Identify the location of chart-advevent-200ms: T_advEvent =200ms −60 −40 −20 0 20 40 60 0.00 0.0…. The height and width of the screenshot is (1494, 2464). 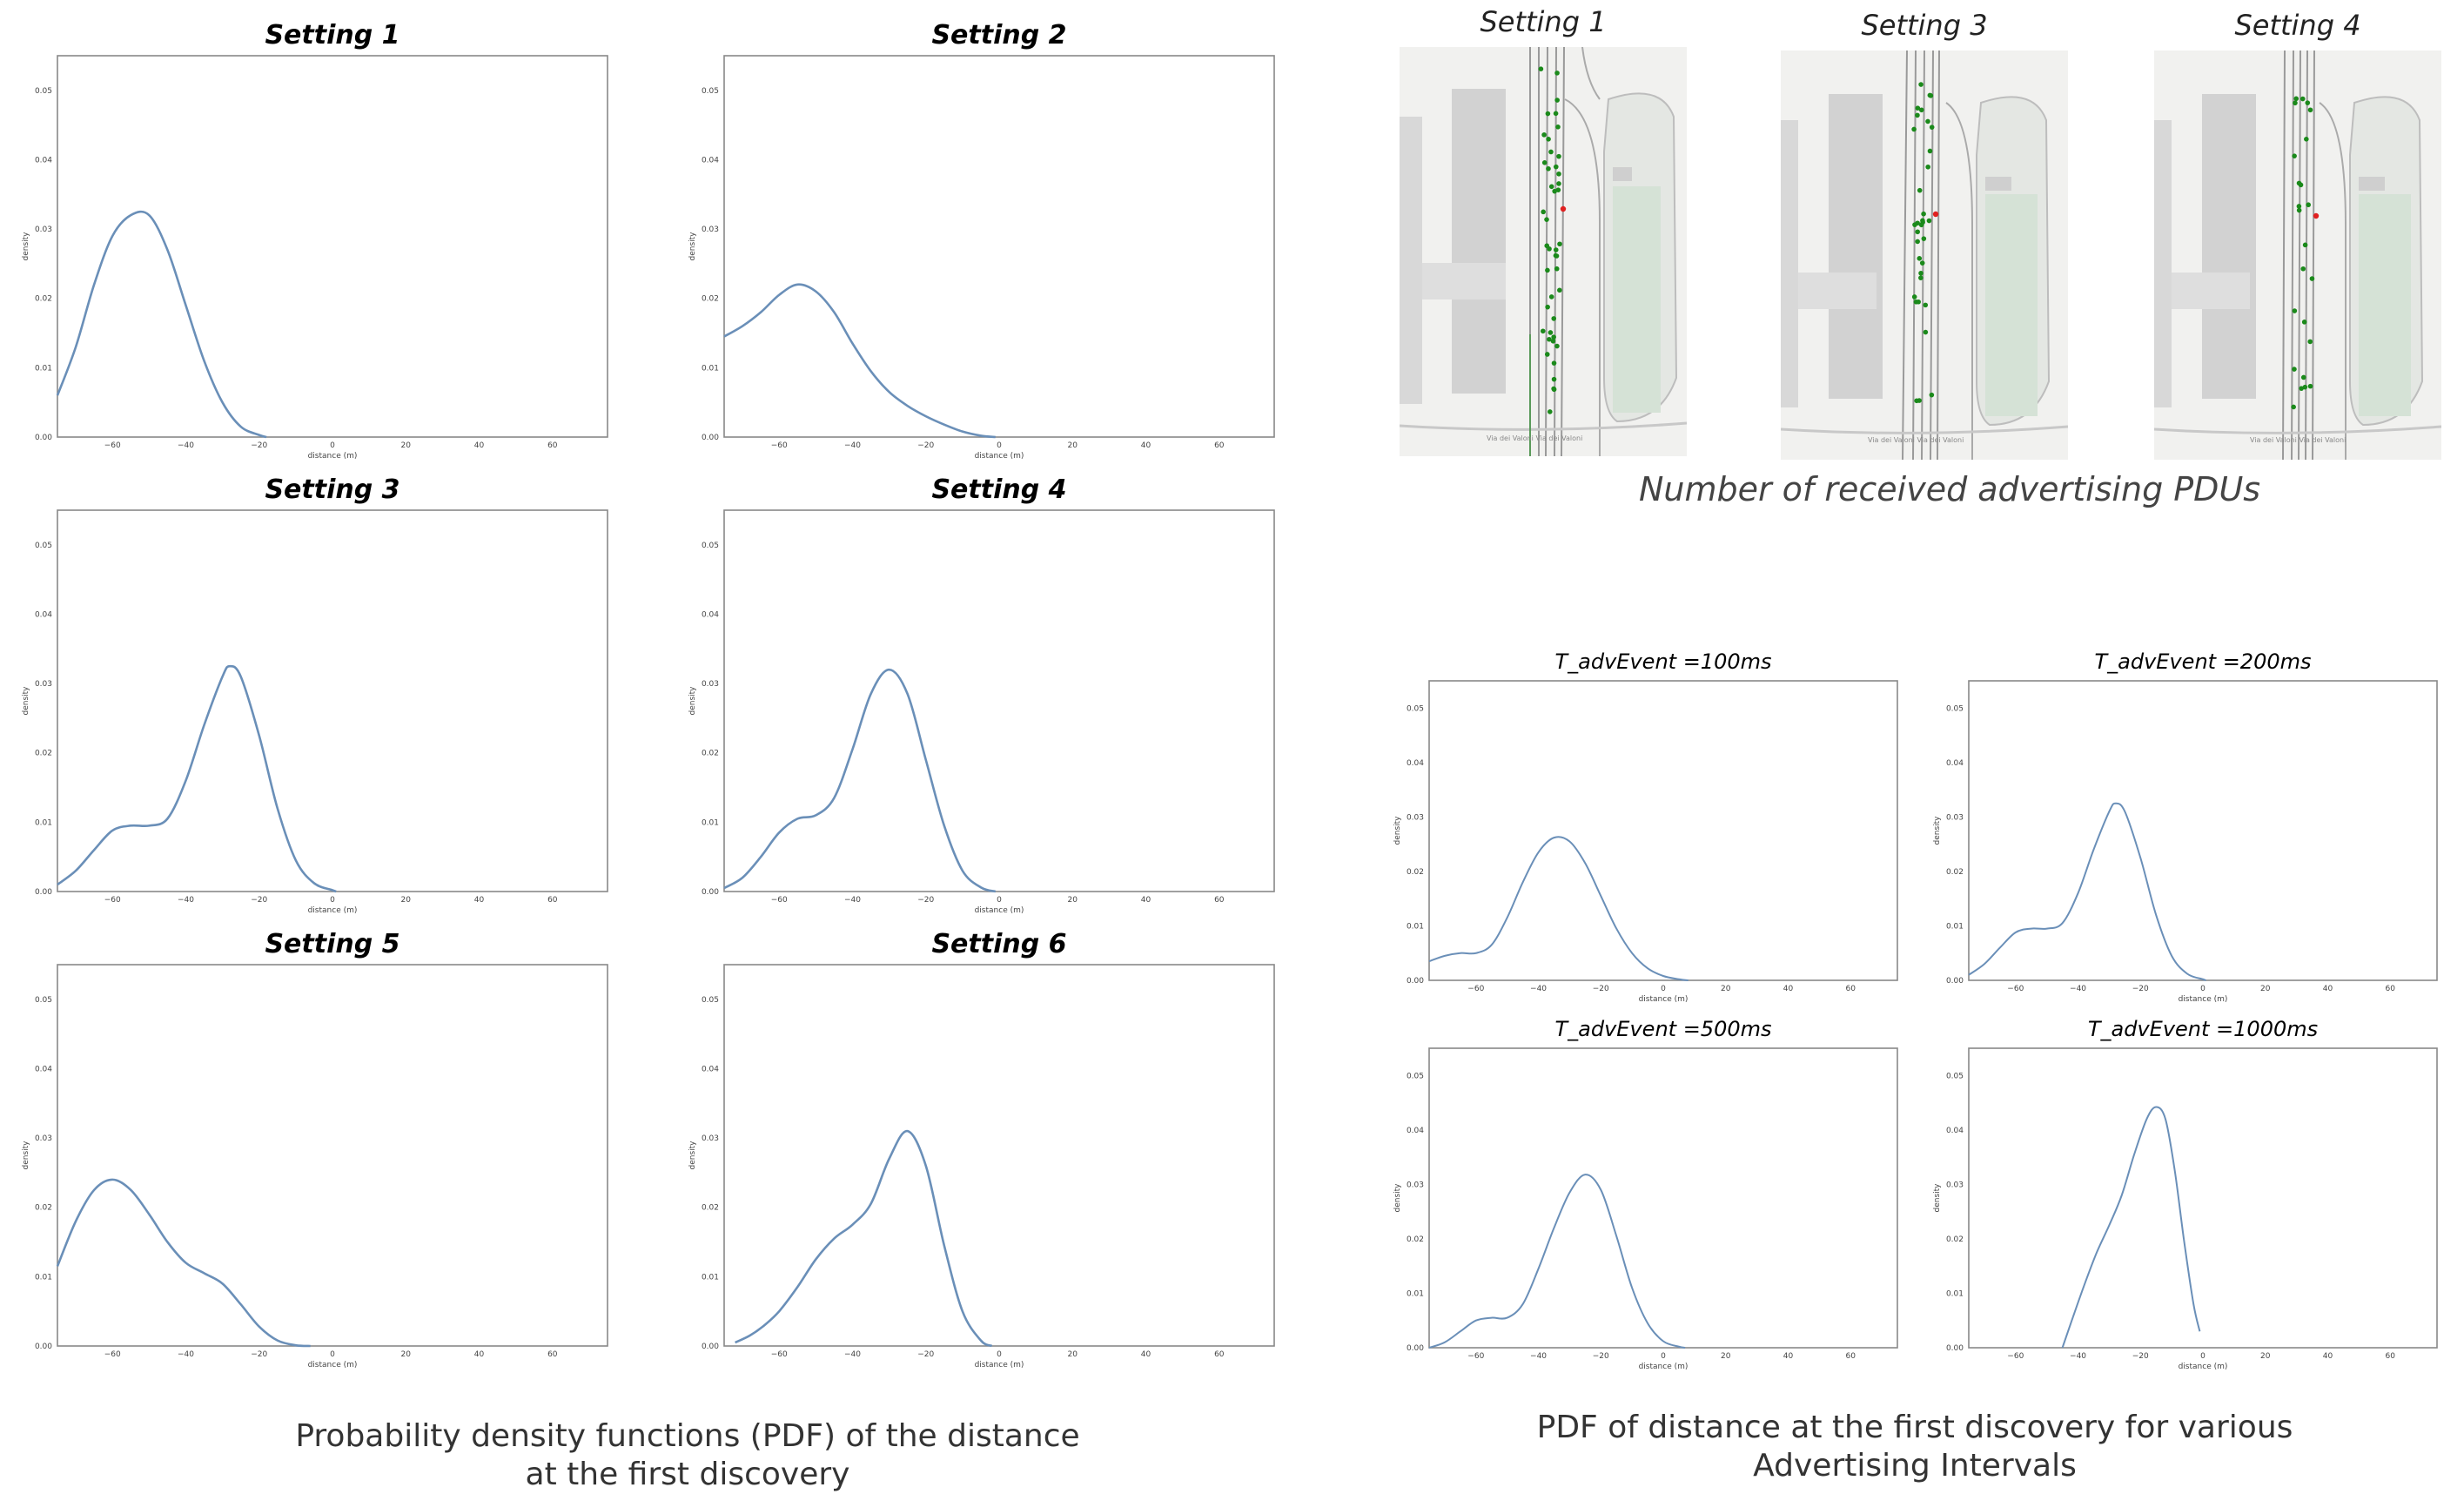
(2185, 826).